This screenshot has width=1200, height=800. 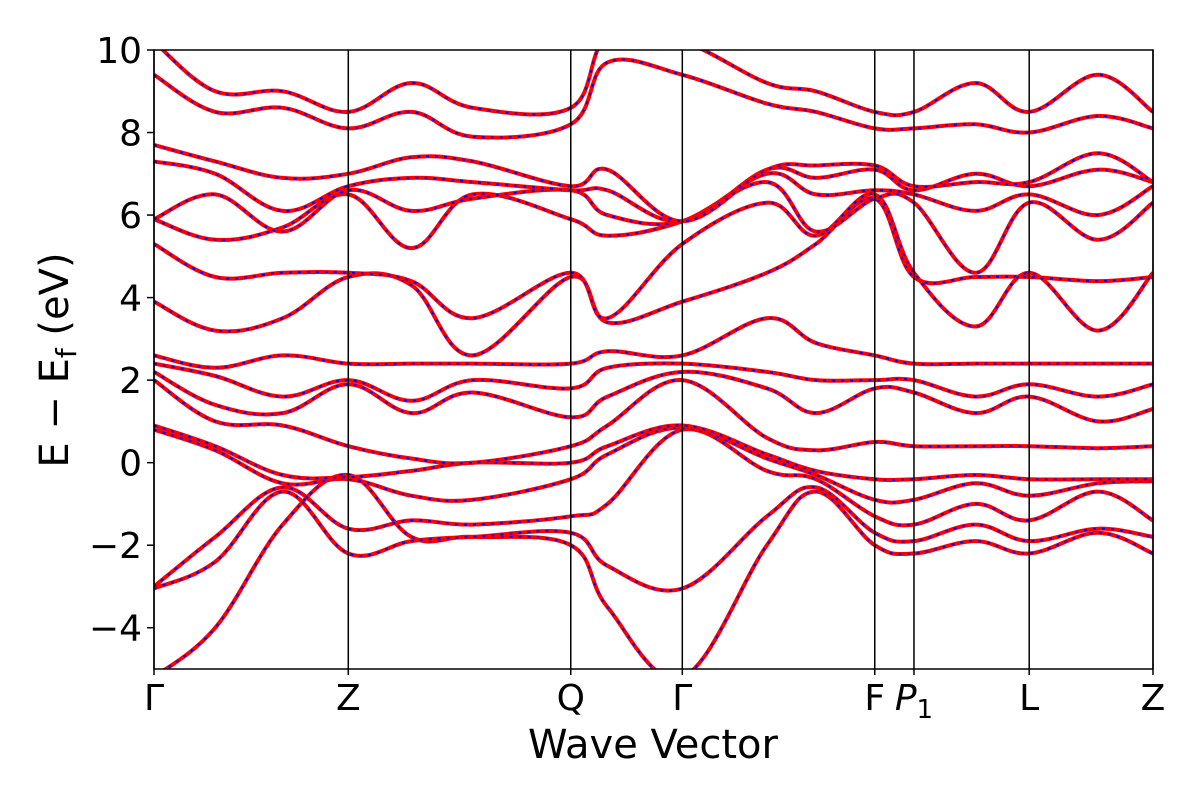 What do you see at coordinates (653, 745) in the screenshot?
I see `x-axis-label: Wave Vector` at bounding box center [653, 745].